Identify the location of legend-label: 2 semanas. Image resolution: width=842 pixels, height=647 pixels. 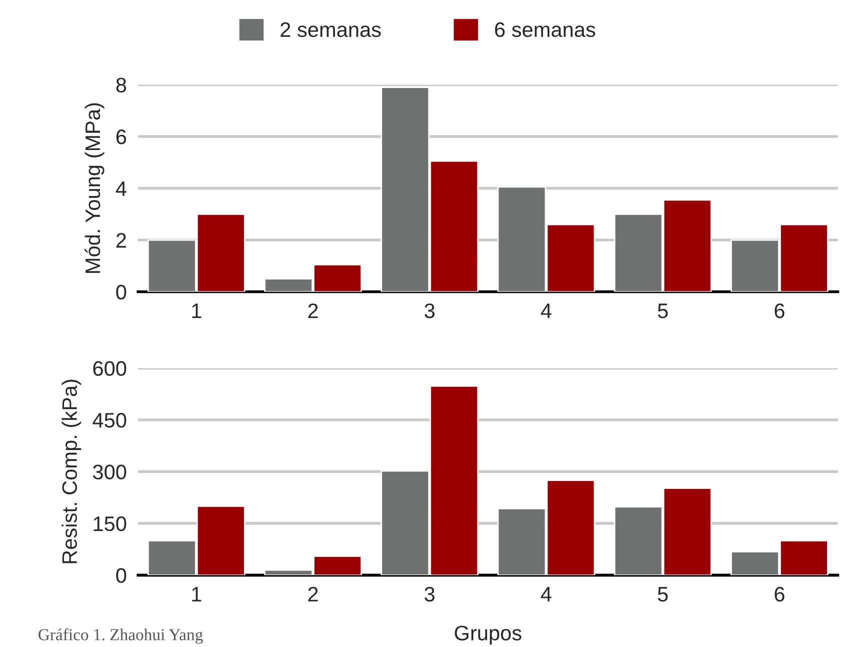
(330, 30).